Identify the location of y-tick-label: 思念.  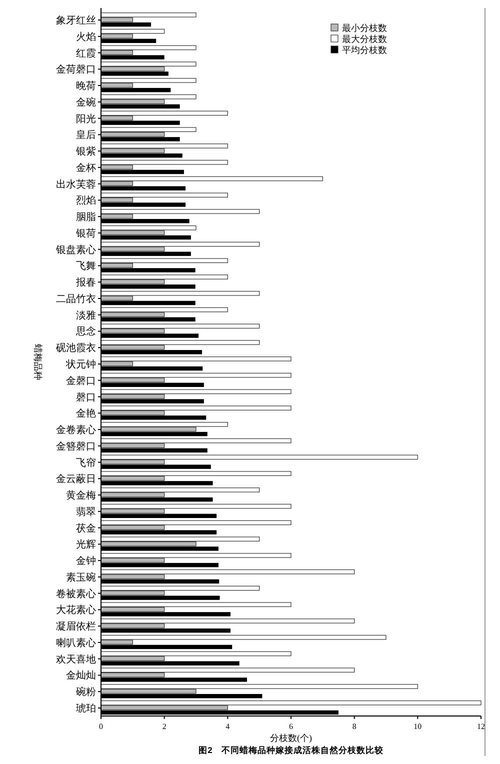
(85, 332).